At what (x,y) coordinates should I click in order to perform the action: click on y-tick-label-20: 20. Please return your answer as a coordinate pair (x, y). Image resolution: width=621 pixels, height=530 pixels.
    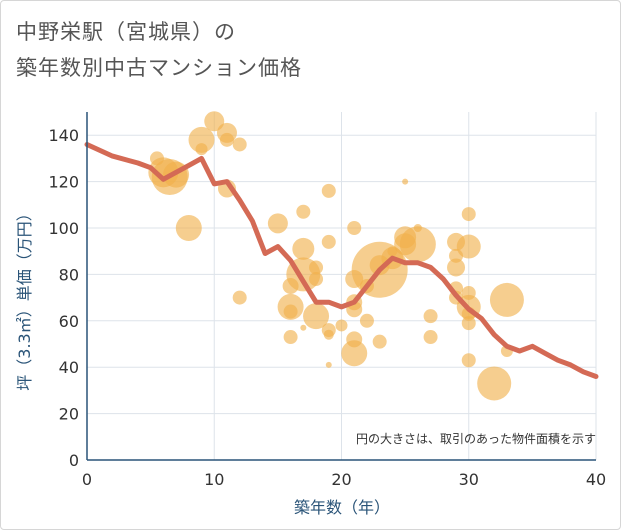
    Looking at the image, I should click on (69, 414).